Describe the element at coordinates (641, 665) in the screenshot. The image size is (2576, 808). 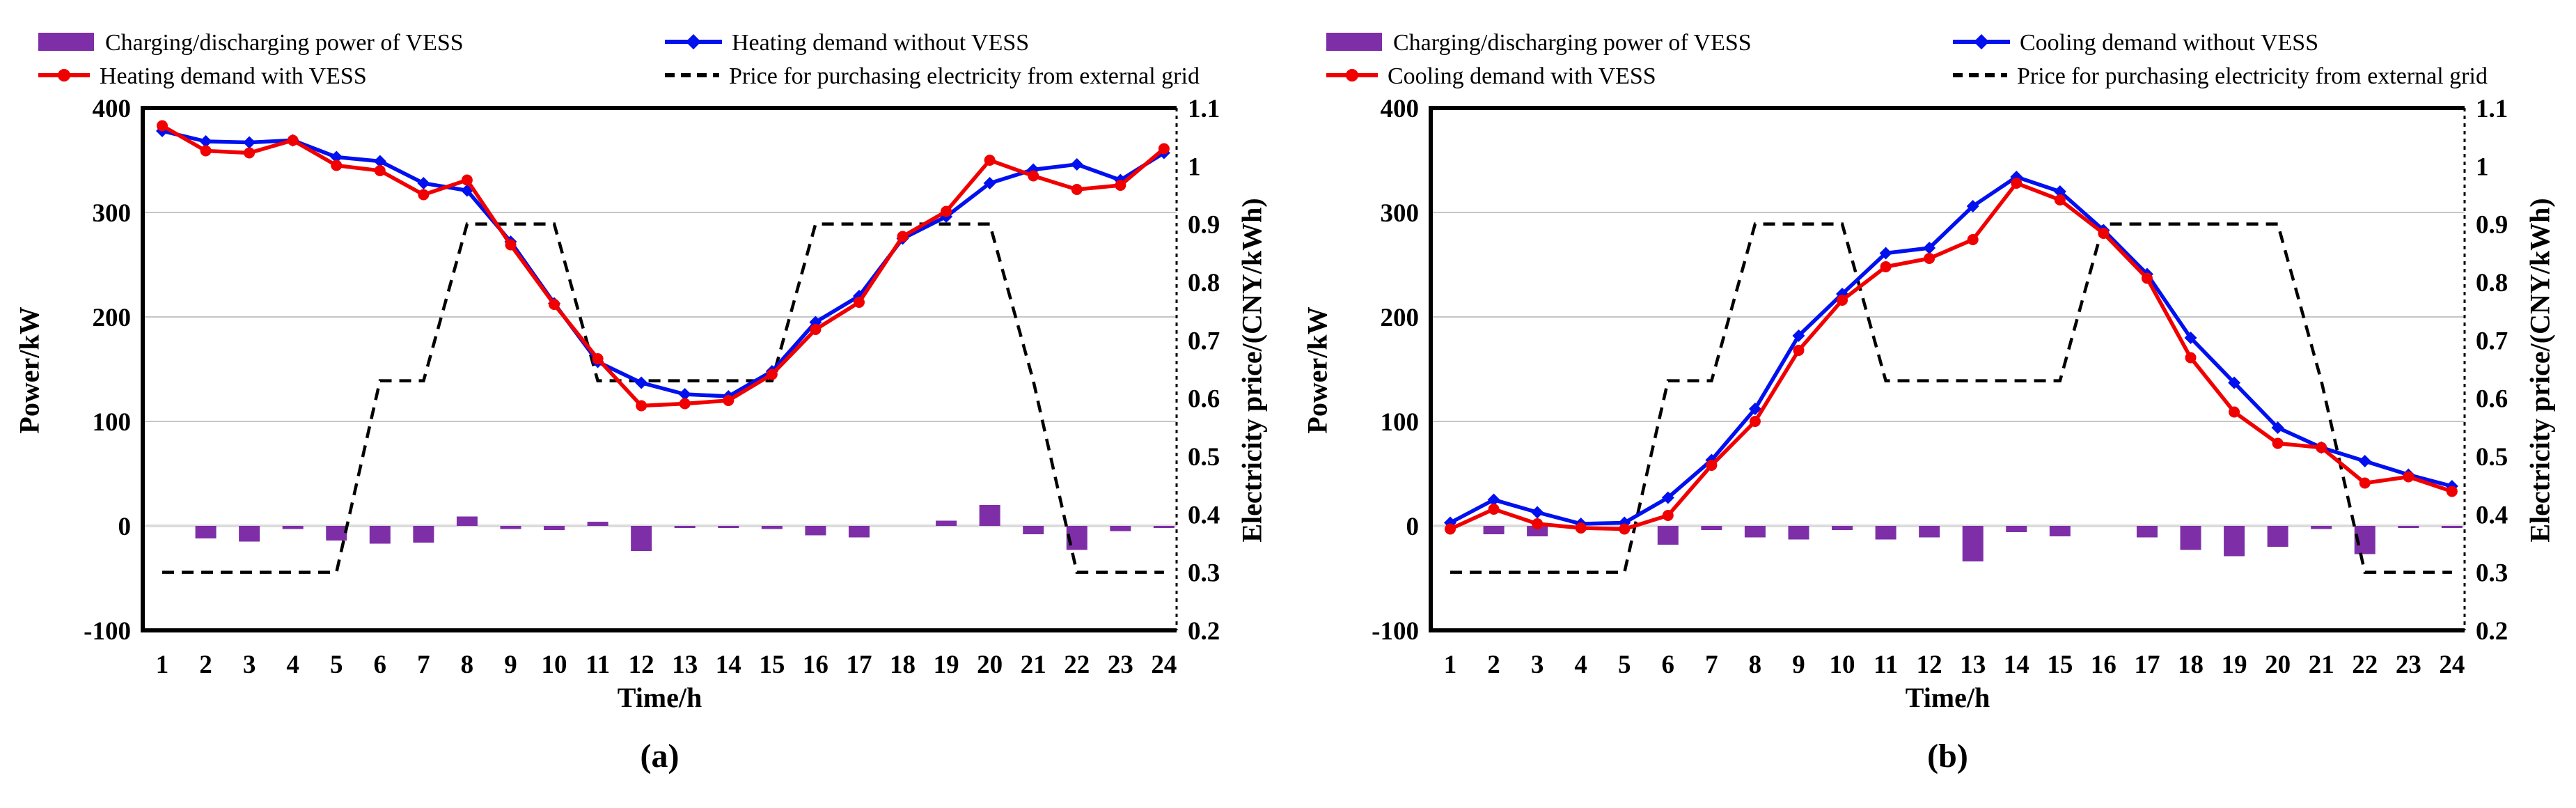
I see `x-tick-12: 12` at that location.